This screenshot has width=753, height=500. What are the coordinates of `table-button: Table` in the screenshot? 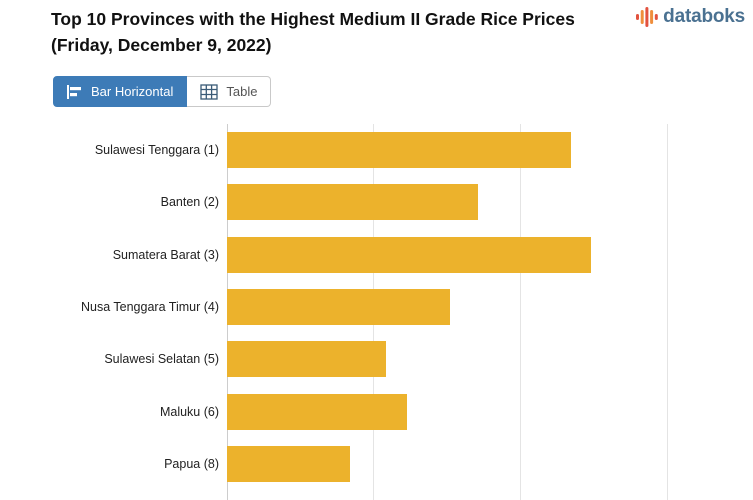 It's located at (229, 91).